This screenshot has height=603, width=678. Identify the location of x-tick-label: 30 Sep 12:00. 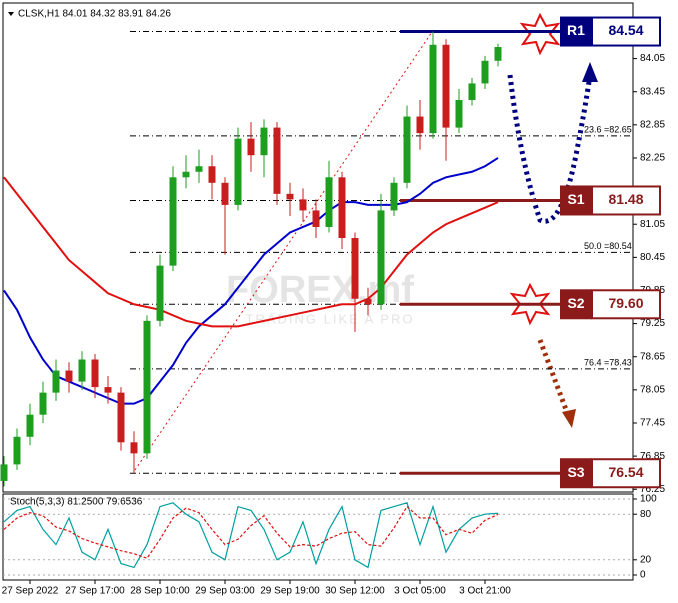
(355, 591).